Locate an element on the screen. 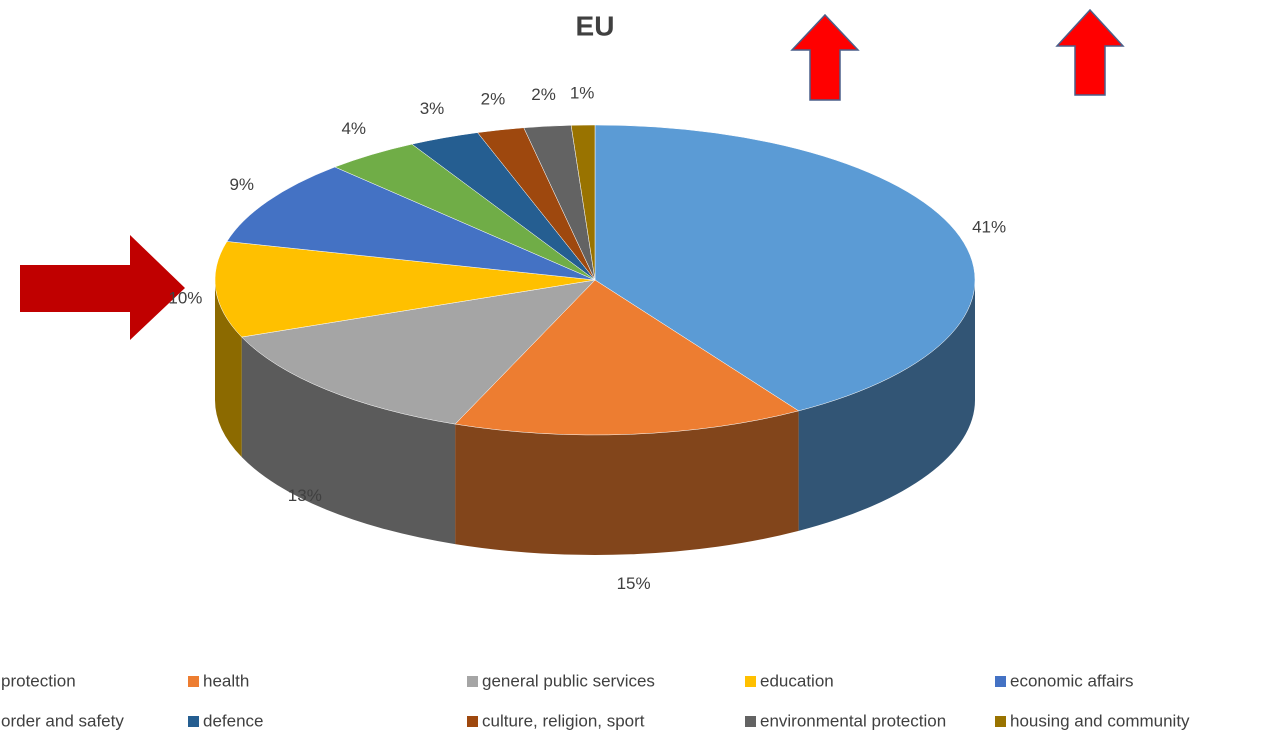 This screenshot has width=1279, height=738. data-label: 13% is located at coordinates (305, 495).